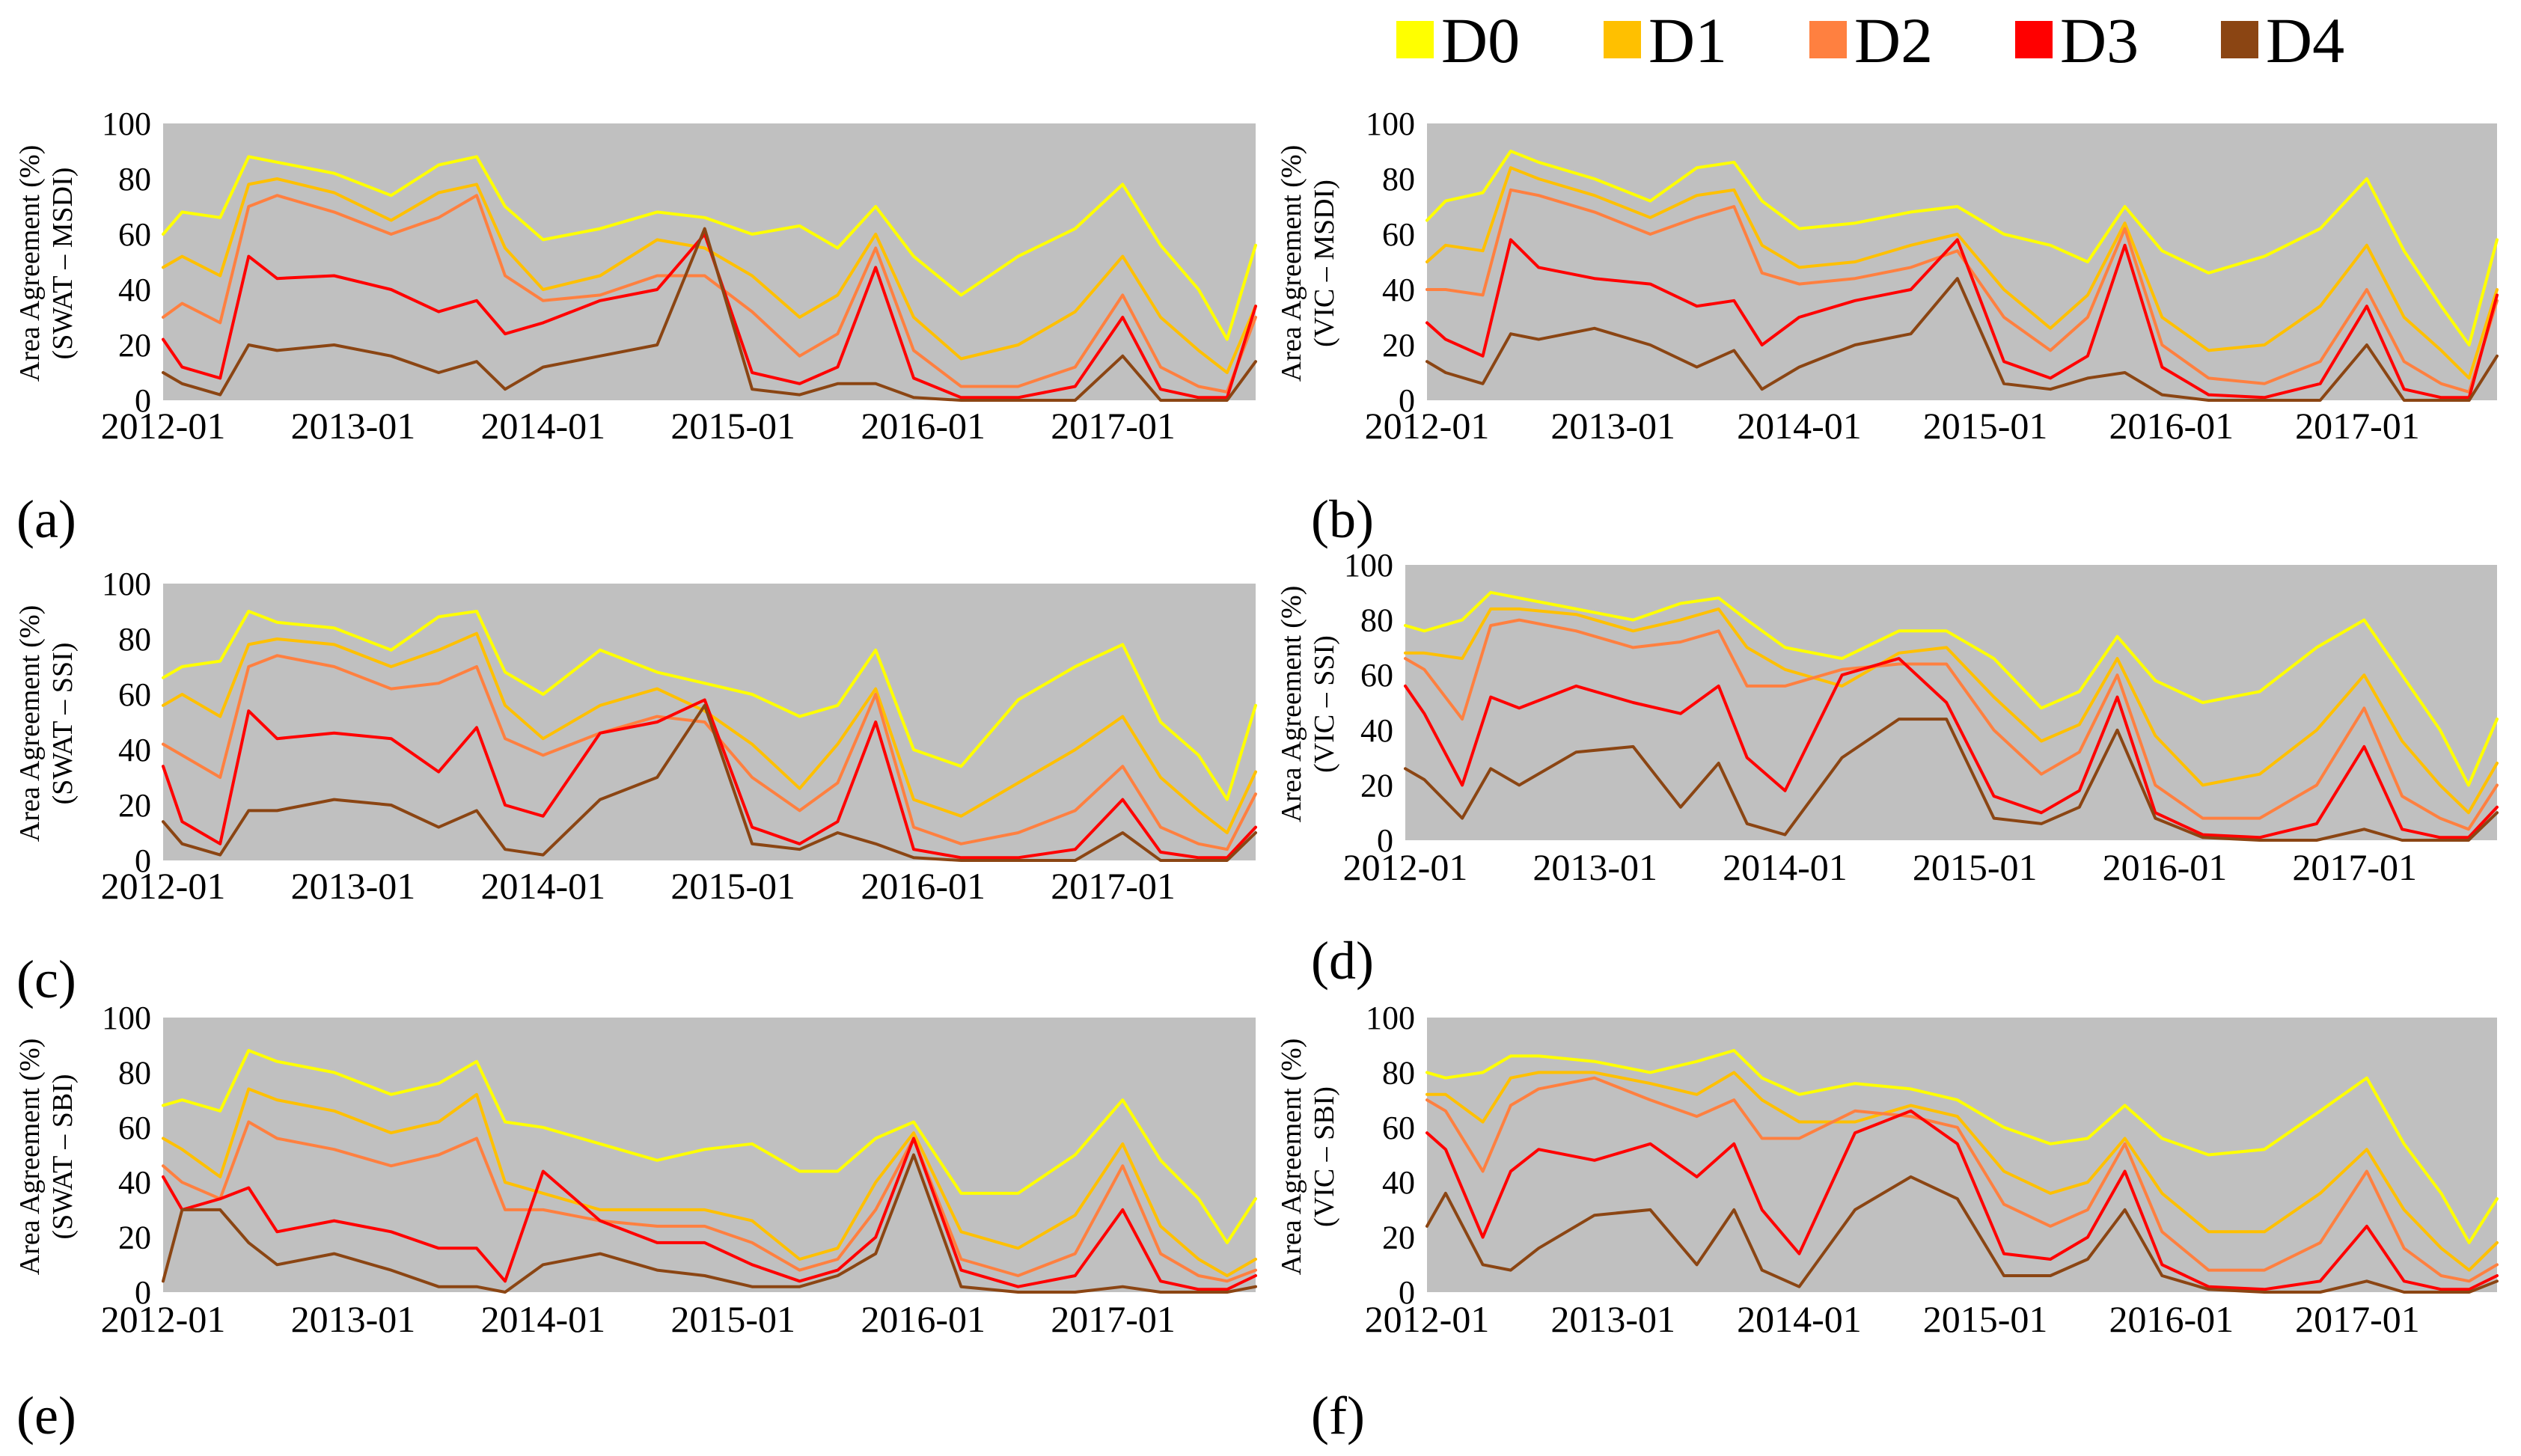  I want to click on legend: D0 D1 D2 D3 D4, so click(1870, 40).